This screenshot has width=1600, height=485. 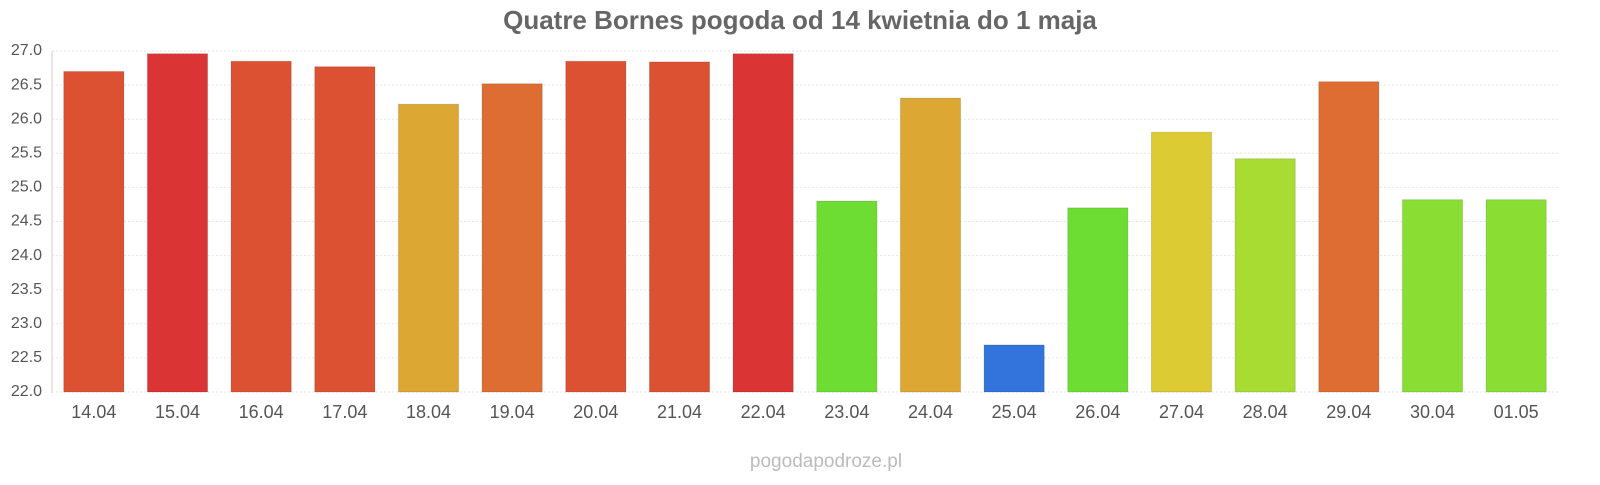 What do you see at coordinates (1432, 412) in the screenshot?
I see `x-tick-label: 30.04` at bounding box center [1432, 412].